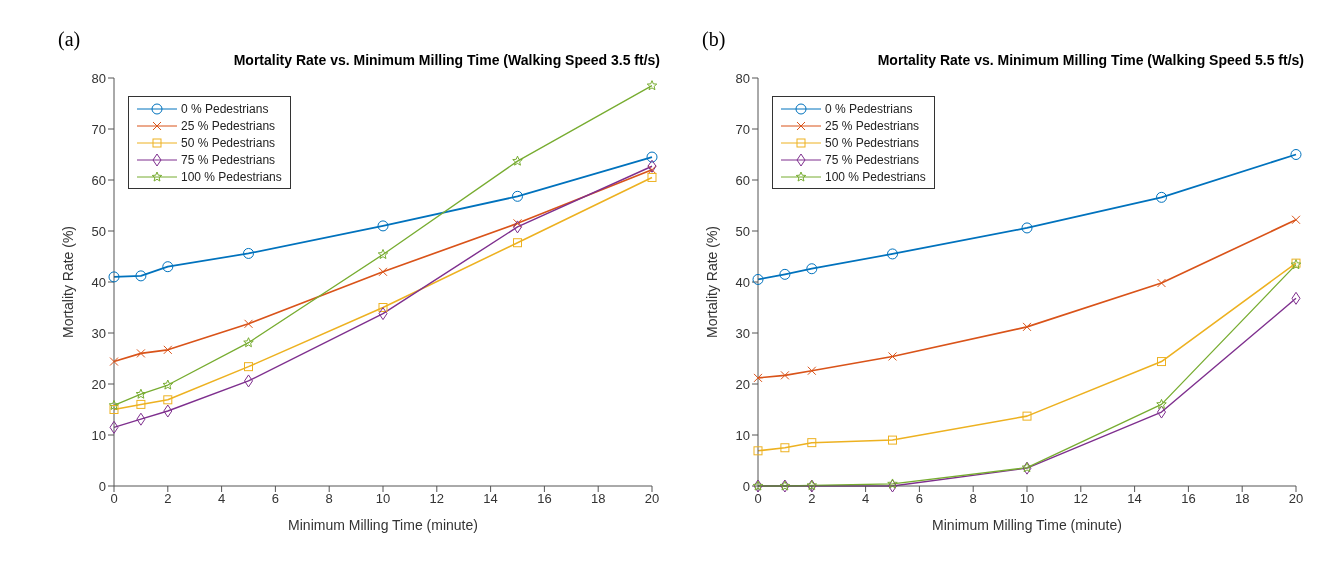 This screenshot has width=1336, height=581. Describe the element at coordinates (98, 384) in the screenshot. I see `y-tick-label: 20` at that location.